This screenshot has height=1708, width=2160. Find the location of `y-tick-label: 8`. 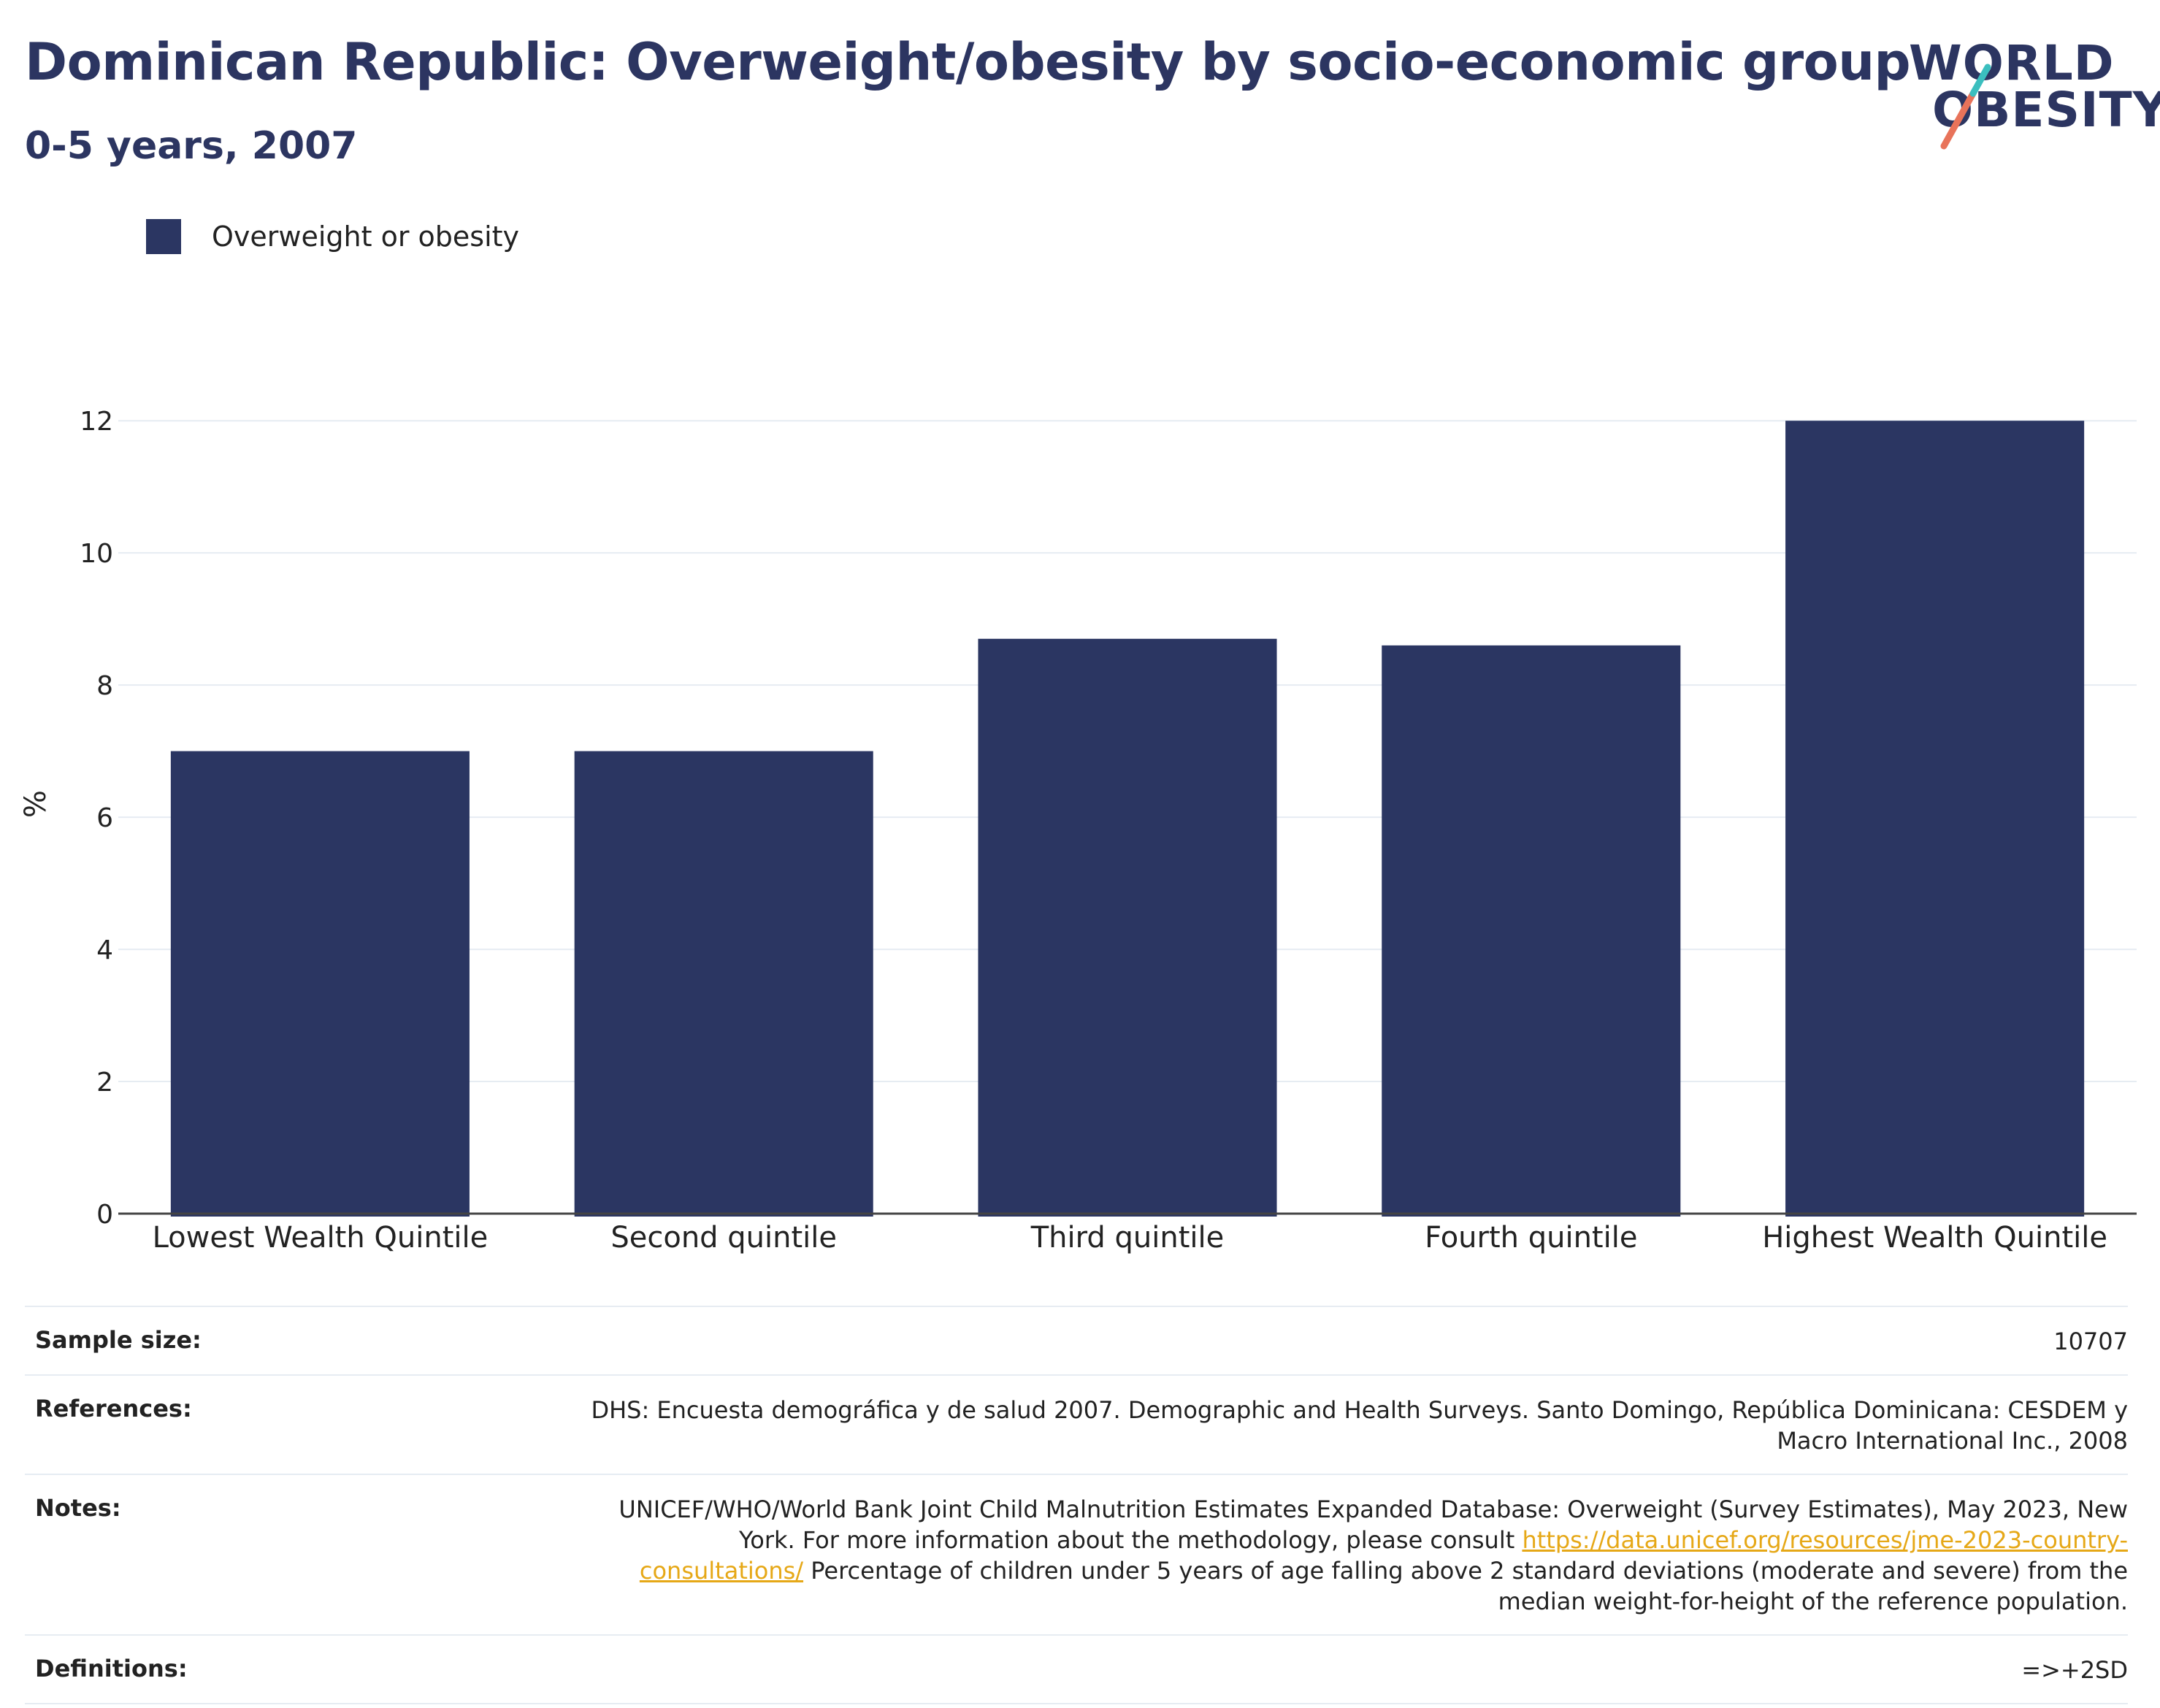

y-tick-label: 8 is located at coordinates (104, 686).